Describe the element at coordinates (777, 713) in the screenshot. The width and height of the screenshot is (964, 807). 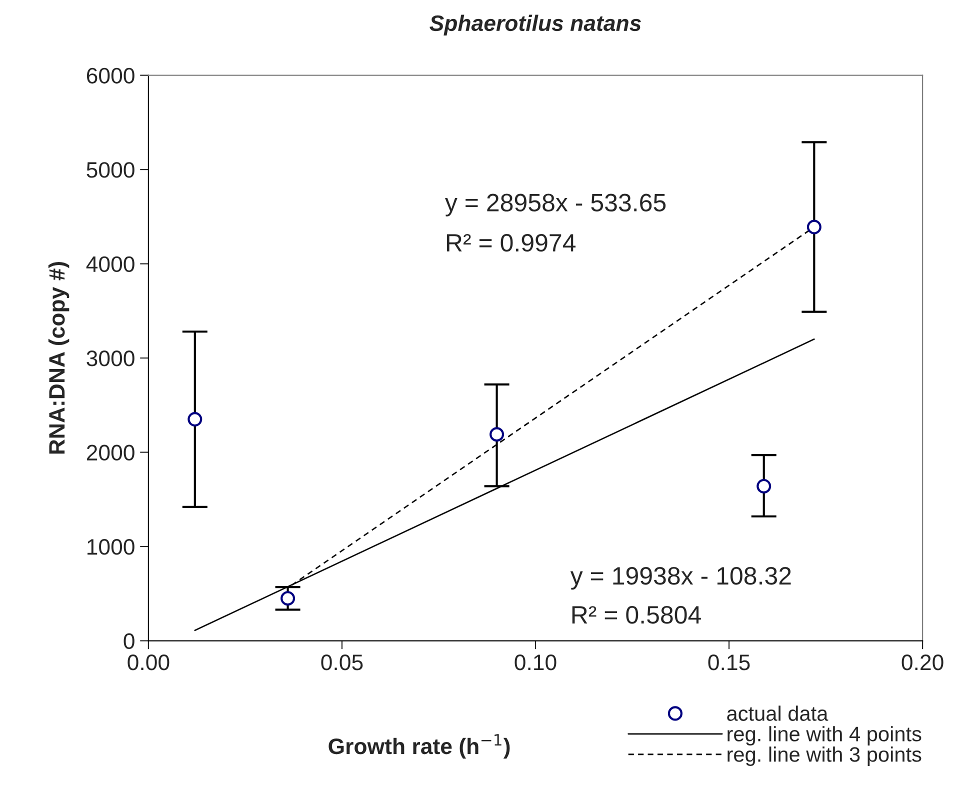
I see `legend-label: actual data` at that location.